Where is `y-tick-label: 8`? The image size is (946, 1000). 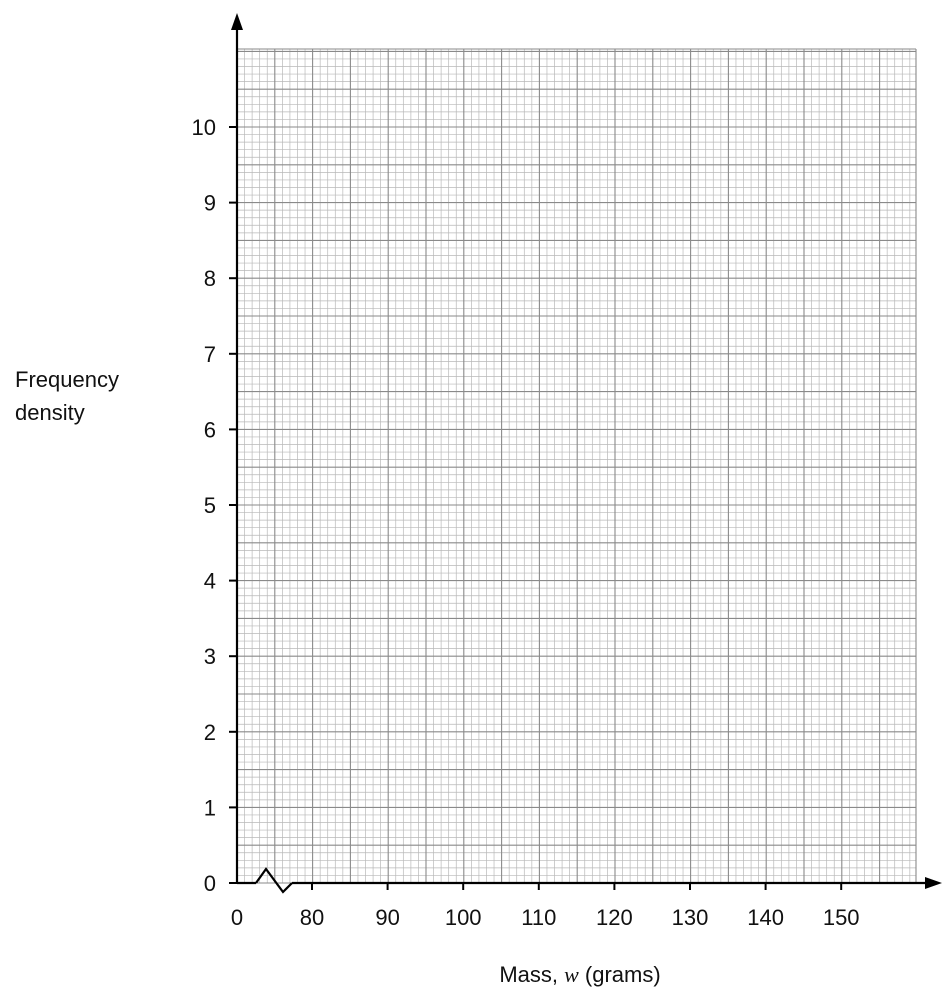 y-tick-label: 8 is located at coordinates (210, 278).